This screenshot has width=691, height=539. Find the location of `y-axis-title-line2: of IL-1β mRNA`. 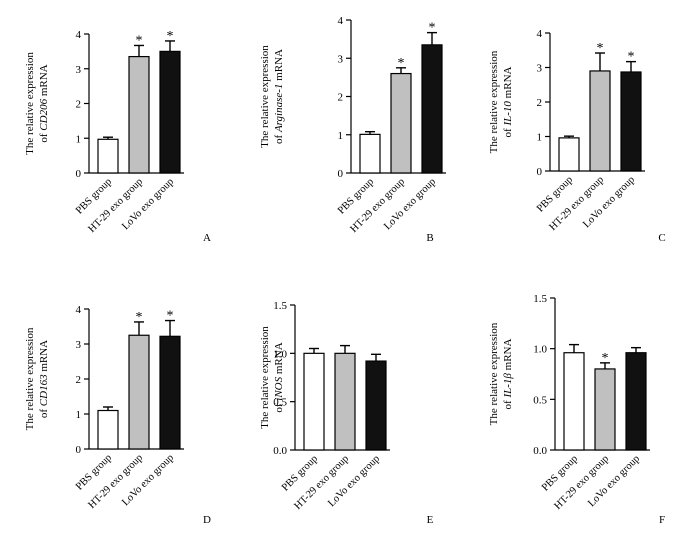

y-axis-title-line2: of IL-1β mRNA is located at coordinates (508, 373).